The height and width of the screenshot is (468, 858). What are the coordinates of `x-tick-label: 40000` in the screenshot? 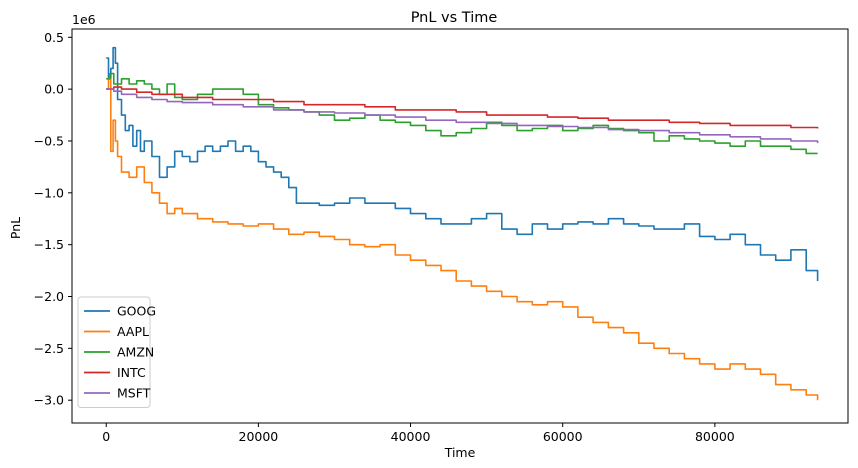 It's located at (411, 436).